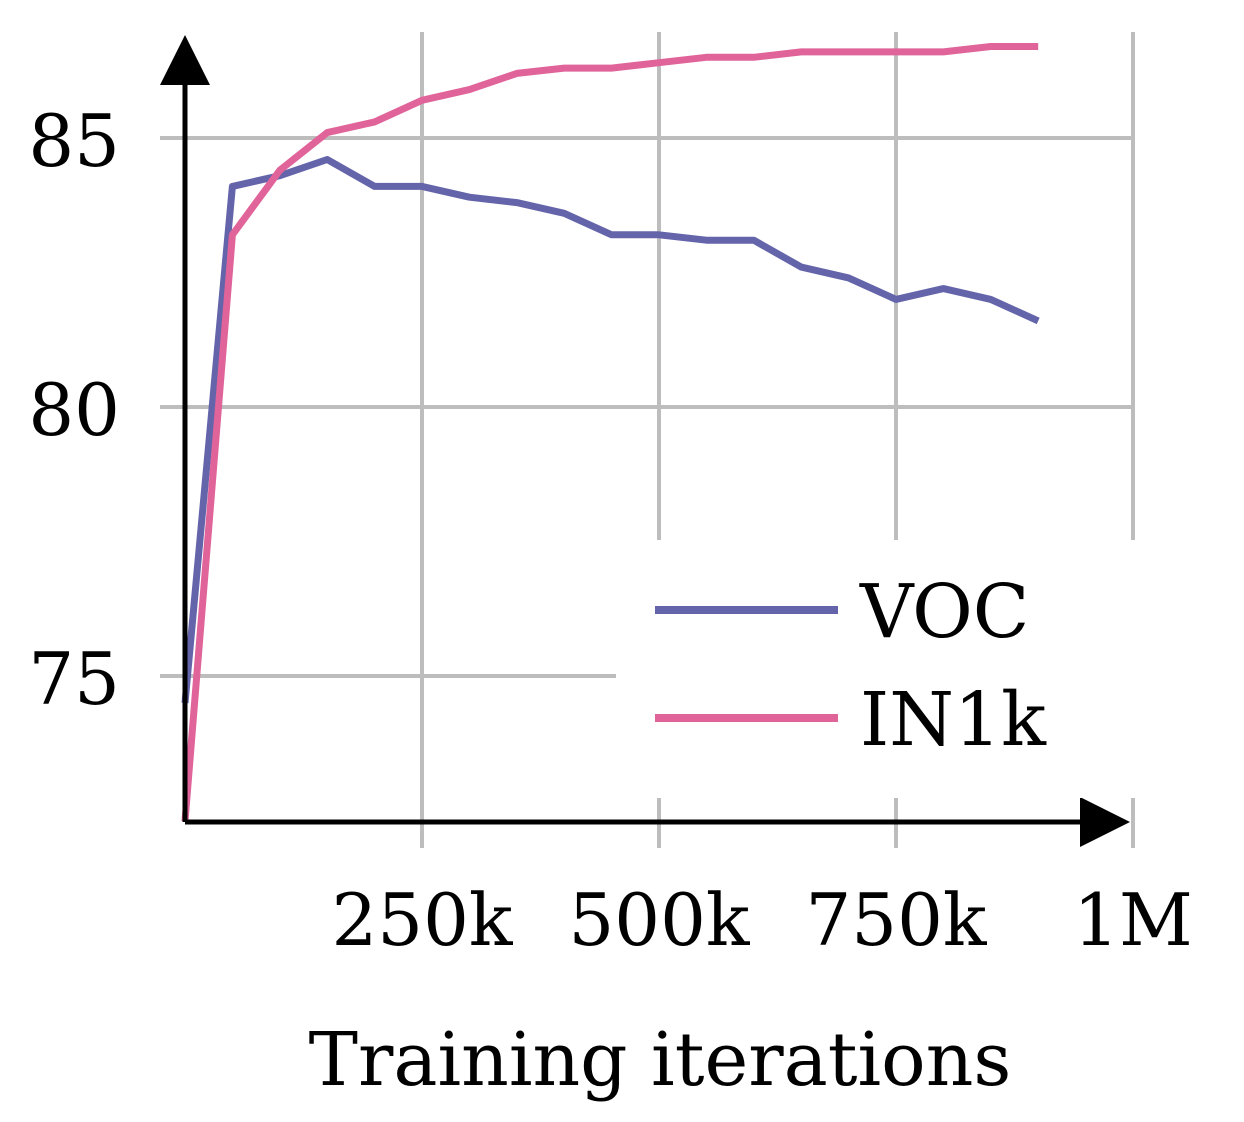 The image size is (1244, 1122). What do you see at coordinates (896, 920) in the screenshot?
I see `x-tick-label: 750k` at bounding box center [896, 920].